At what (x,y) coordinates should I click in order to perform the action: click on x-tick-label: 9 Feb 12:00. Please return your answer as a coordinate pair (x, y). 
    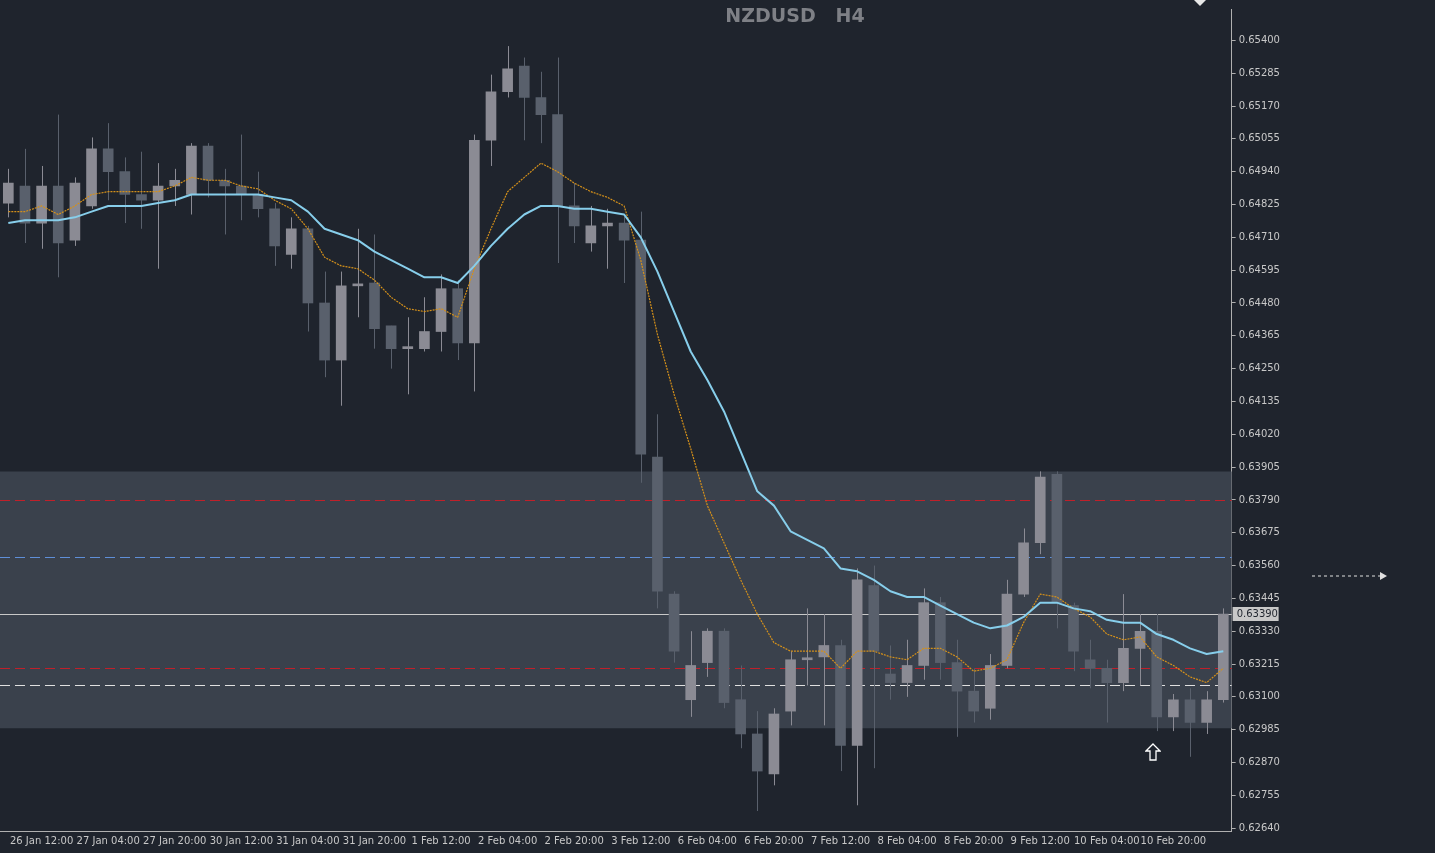
    Looking at the image, I should click on (1040, 840).